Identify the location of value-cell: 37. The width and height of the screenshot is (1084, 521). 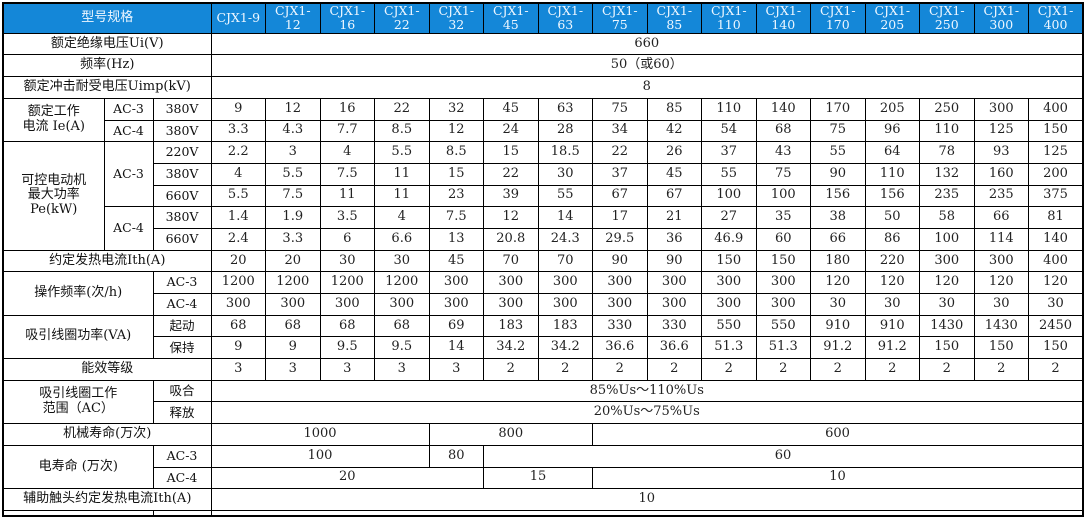
(620, 174).